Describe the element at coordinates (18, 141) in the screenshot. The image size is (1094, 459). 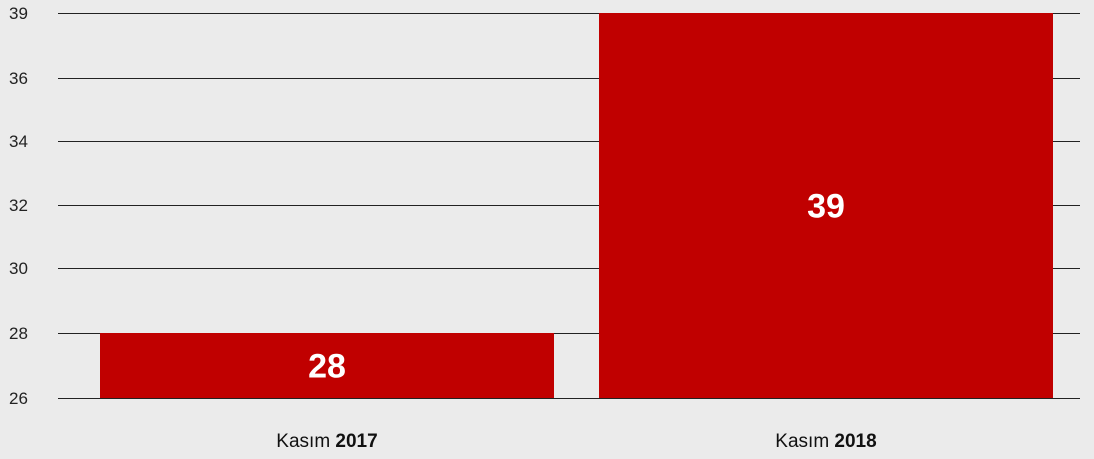
I see `y-tick-label: 34` at that location.